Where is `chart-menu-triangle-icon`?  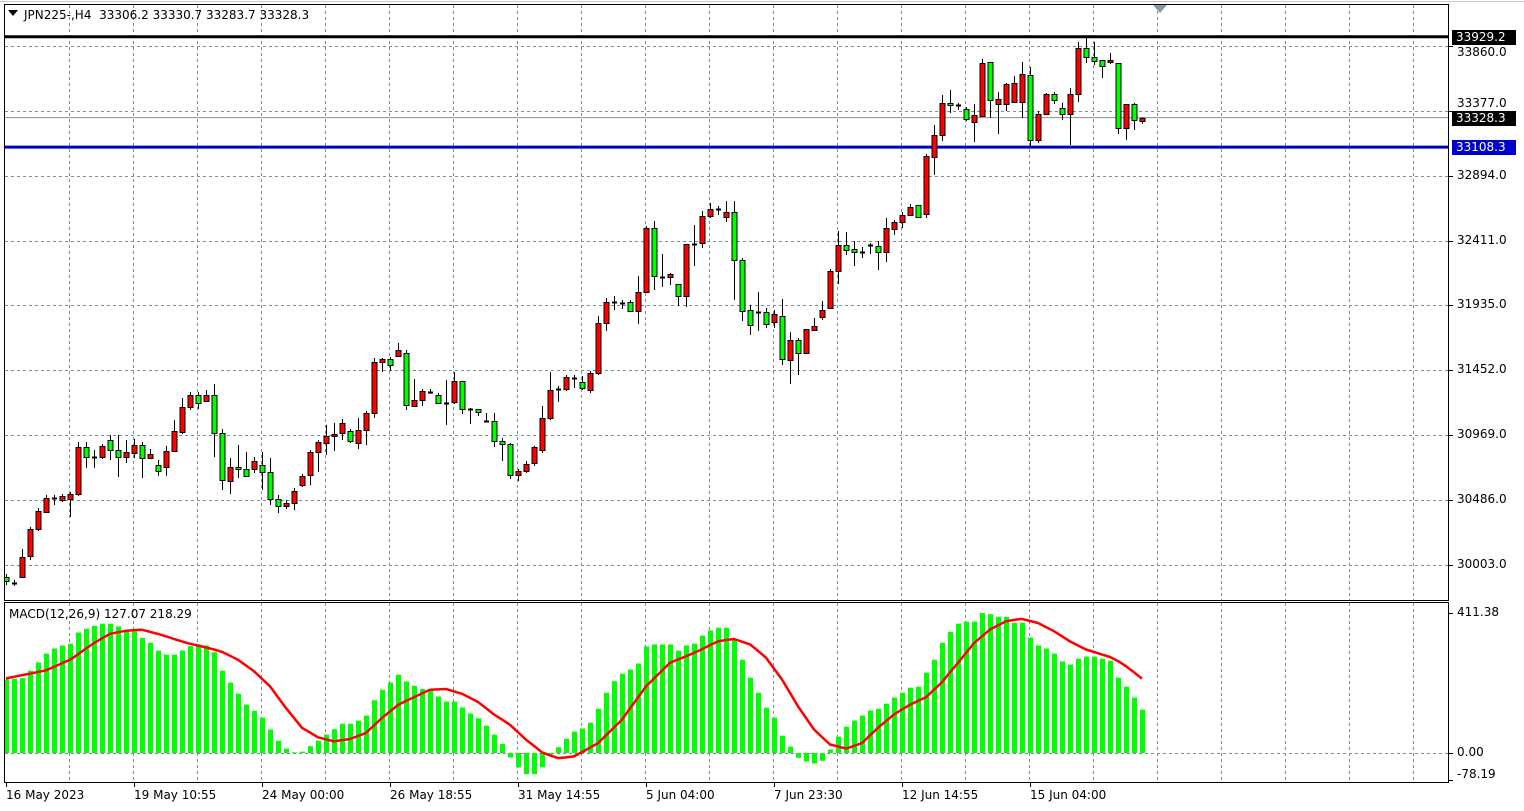
chart-menu-triangle-icon is located at coordinates (13, 13).